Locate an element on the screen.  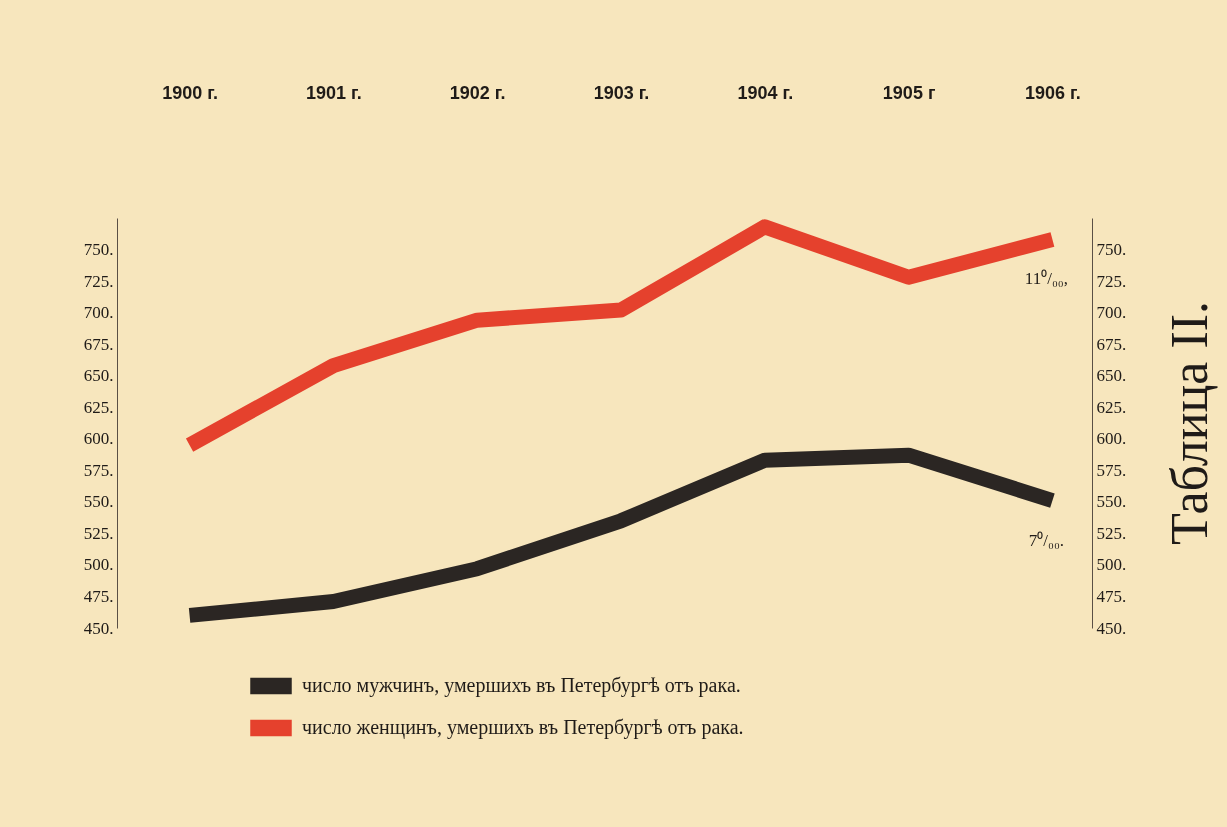
x-tick-label: 1901 г. is located at coordinates (334, 92).